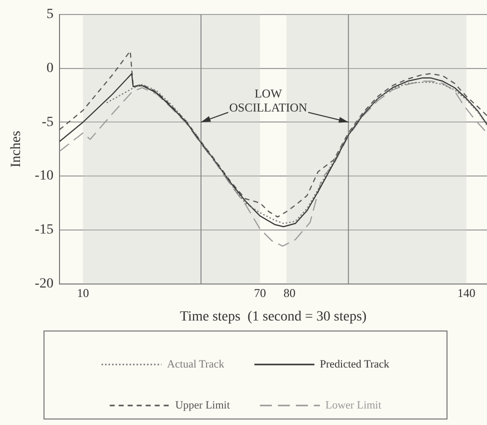 The image size is (487, 425). I want to click on x-tick-label: 70, so click(260, 293).